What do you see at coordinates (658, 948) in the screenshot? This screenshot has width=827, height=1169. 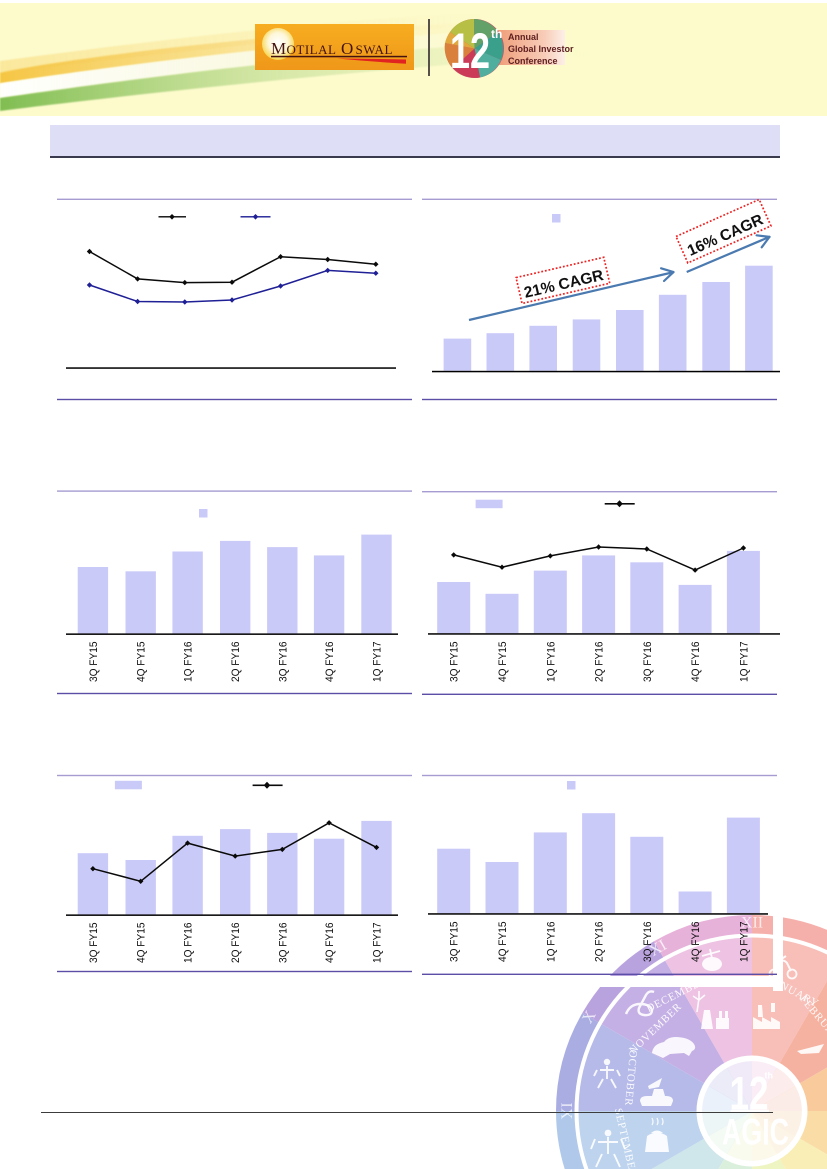 I see `svg-text: XI` at bounding box center [658, 948].